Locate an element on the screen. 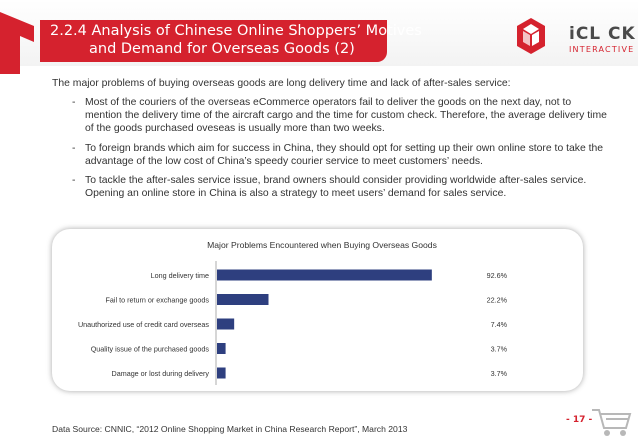 Image resolution: width=638 pixels, height=441 pixels. logo-tagline: INTERACTIVE is located at coordinates (602, 49).